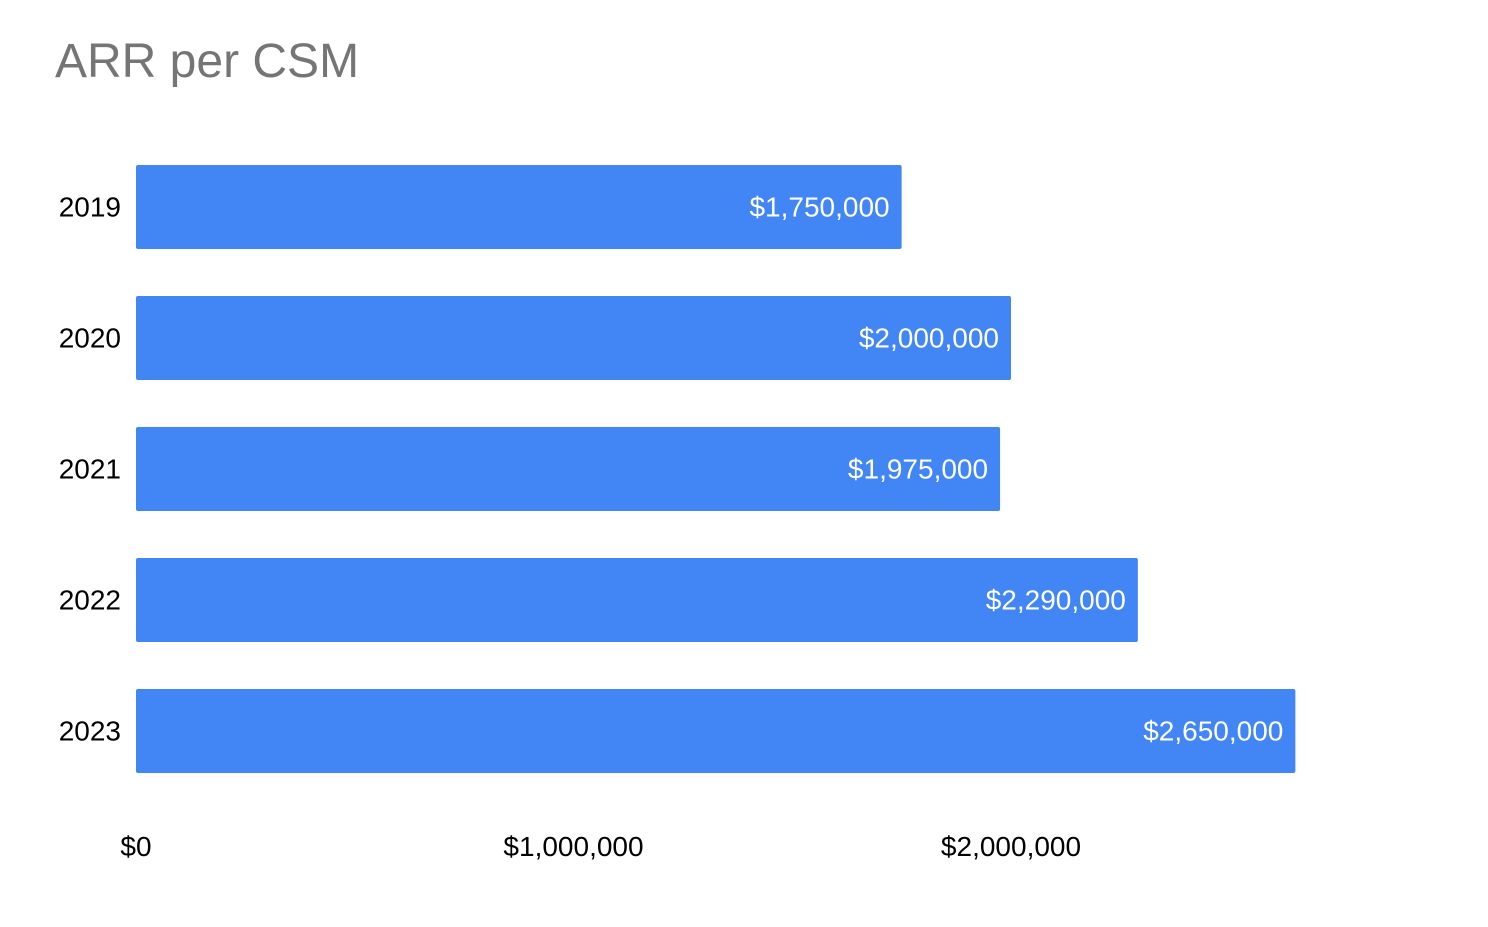  What do you see at coordinates (918, 469) in the screenshot?
I see `data-label-2021: $1,975,000` at bounding box center [918, 469].